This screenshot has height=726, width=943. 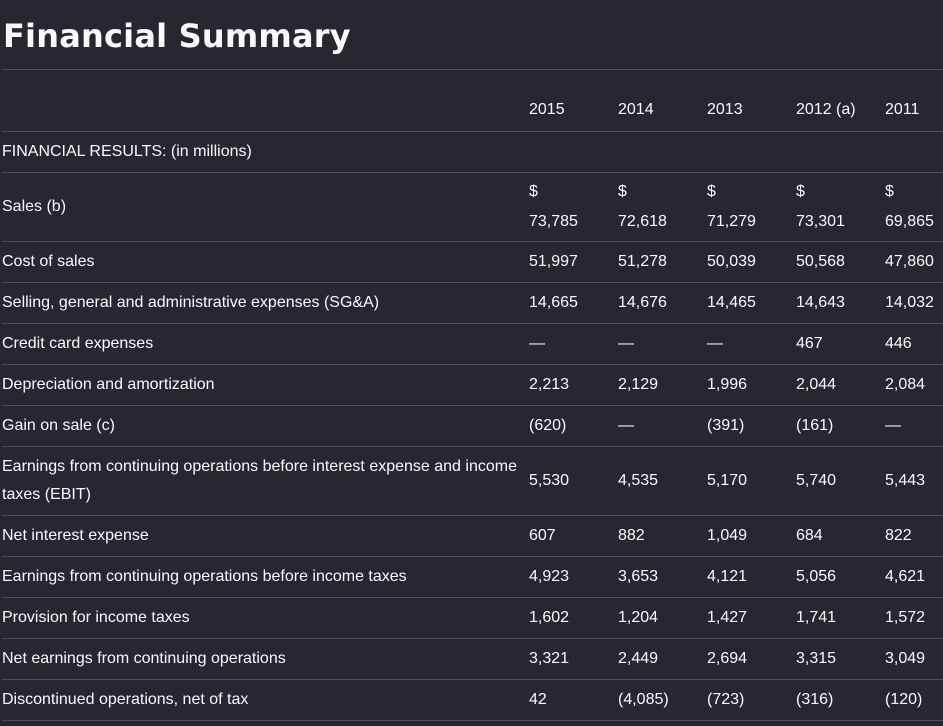 I want to click on table-cell: 1,996, so click(x=727, y=384).